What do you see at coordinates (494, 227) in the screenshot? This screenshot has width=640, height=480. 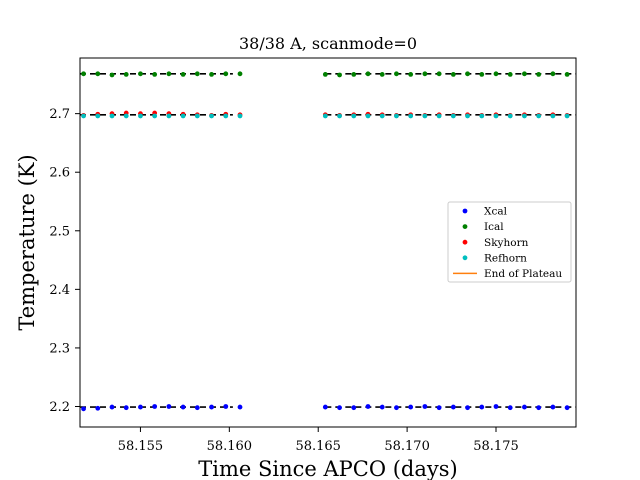 I see `legend-label-ical: Ical` at bounding box center [494, 227].